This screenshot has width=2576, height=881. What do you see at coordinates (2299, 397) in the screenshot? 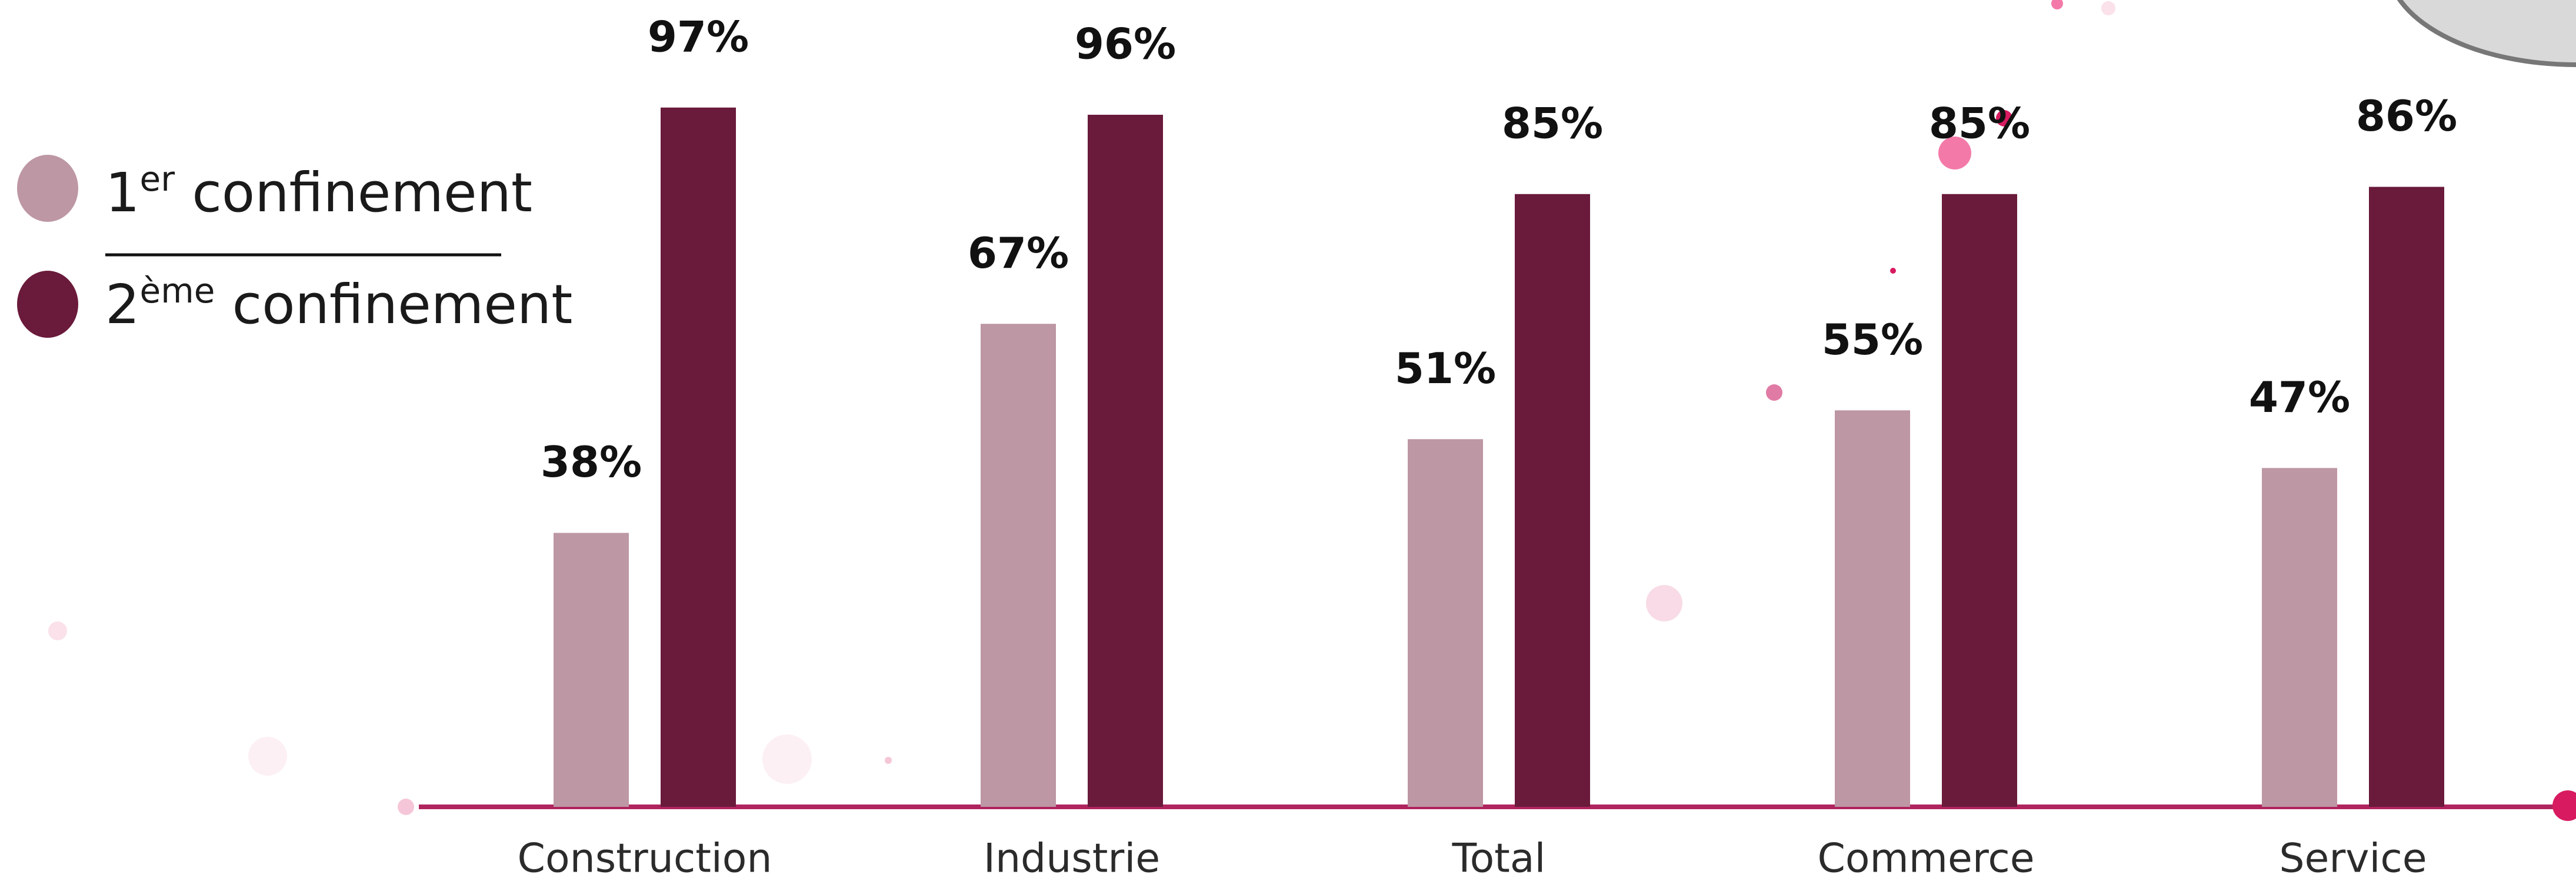
I see `value-label: 47%` at bounding box center [2299, 397].